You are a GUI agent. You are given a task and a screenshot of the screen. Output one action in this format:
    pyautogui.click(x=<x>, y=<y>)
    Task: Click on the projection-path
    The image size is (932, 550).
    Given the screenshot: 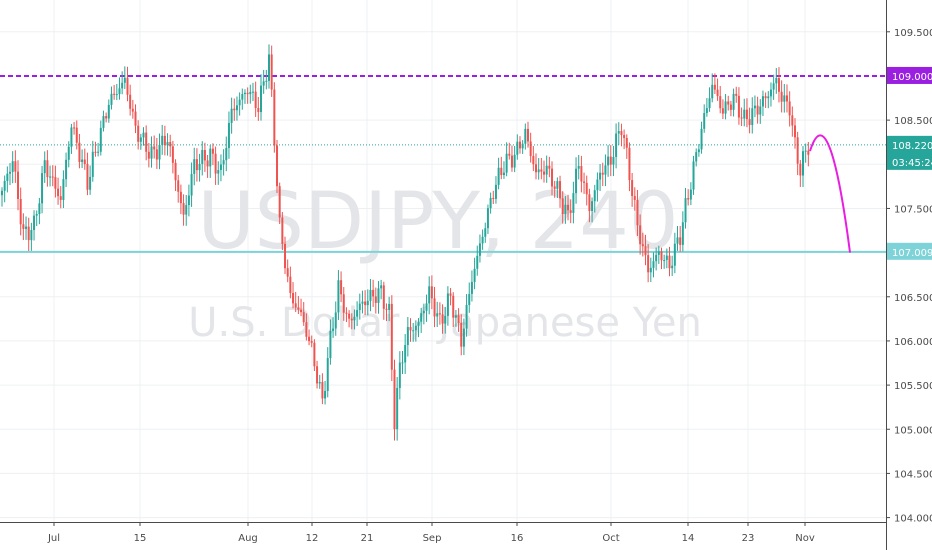 What is the action you would take?
    pyautogui.click(x=830, y=193)
    